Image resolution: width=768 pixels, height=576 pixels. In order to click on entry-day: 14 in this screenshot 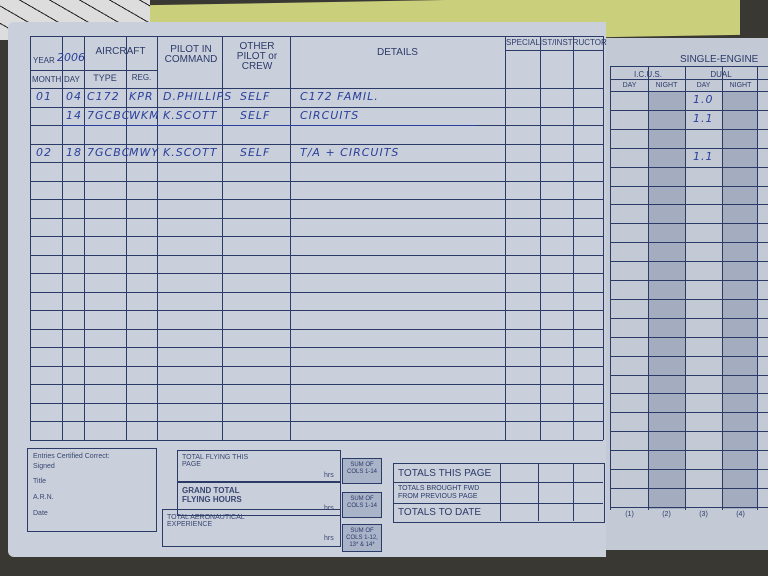, I will do `click(74, 115)`.